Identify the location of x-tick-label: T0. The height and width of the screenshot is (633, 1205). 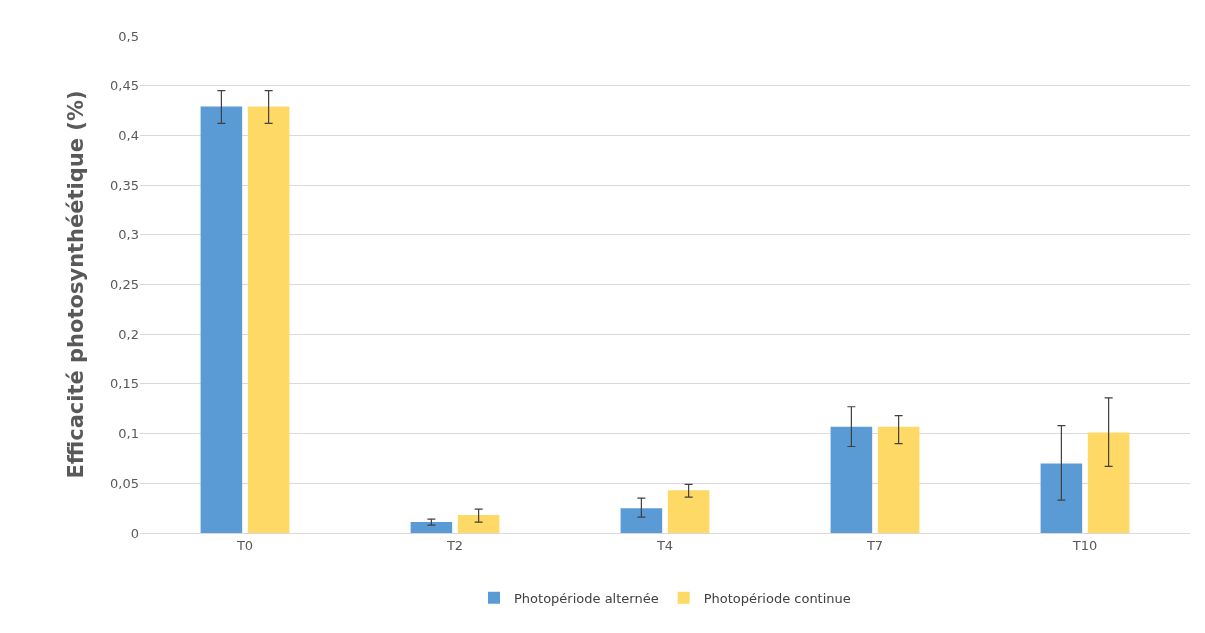
(244, 545).